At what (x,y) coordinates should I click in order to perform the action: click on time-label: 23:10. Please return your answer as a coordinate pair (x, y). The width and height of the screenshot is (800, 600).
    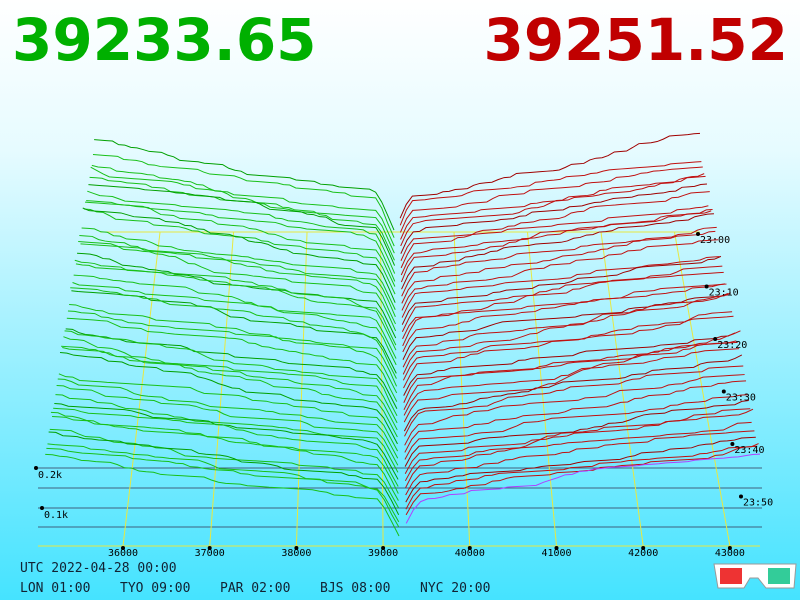
    Looking at the image, I should click on (724, 293).